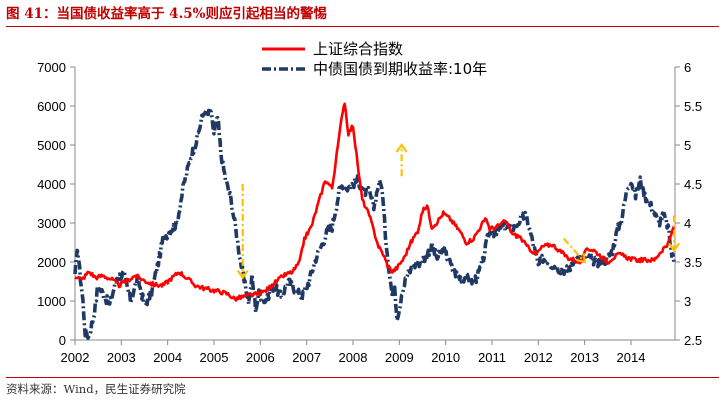 This screenshot has width=725, height=407. I want to click on x-tick-label: 2004, so click(167, 357).